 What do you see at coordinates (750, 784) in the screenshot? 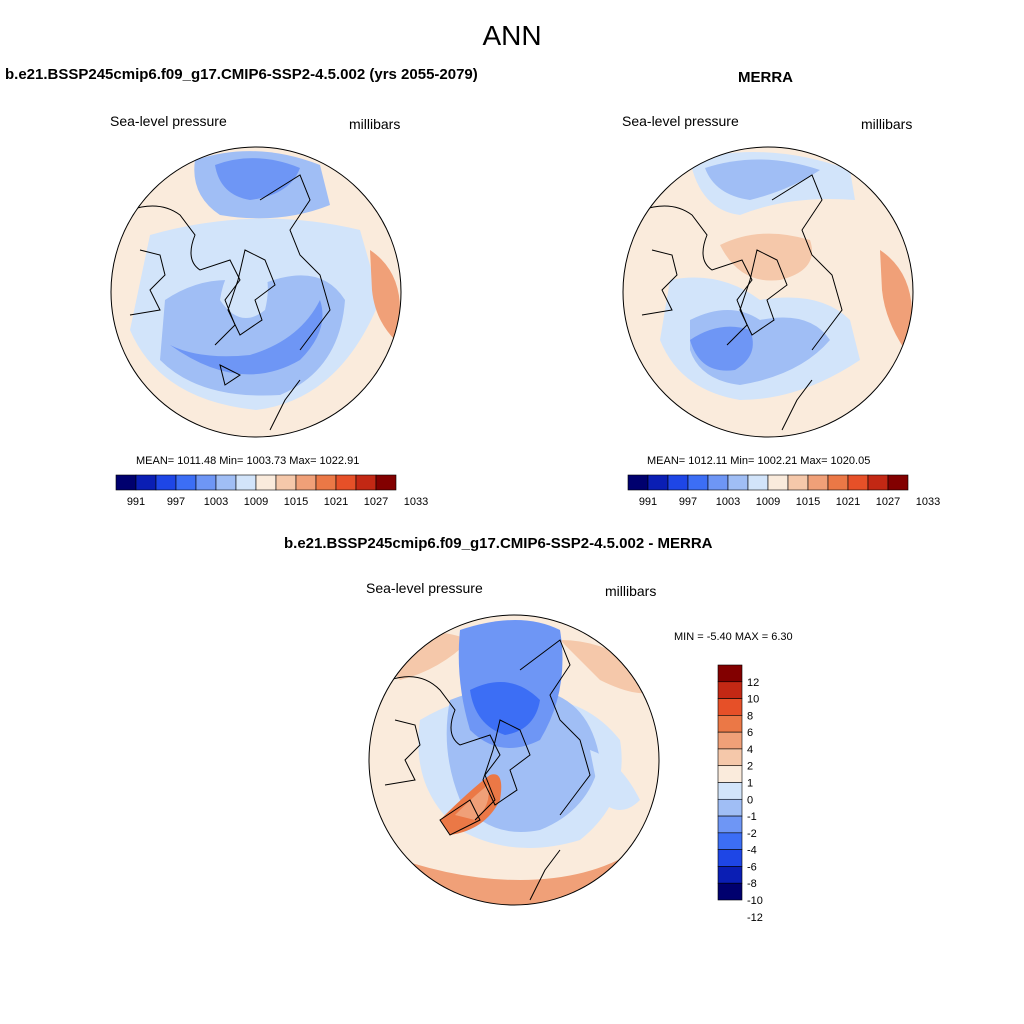
I see `diff-colorbar-tick-label: 1` at bounding box center [750, 784].